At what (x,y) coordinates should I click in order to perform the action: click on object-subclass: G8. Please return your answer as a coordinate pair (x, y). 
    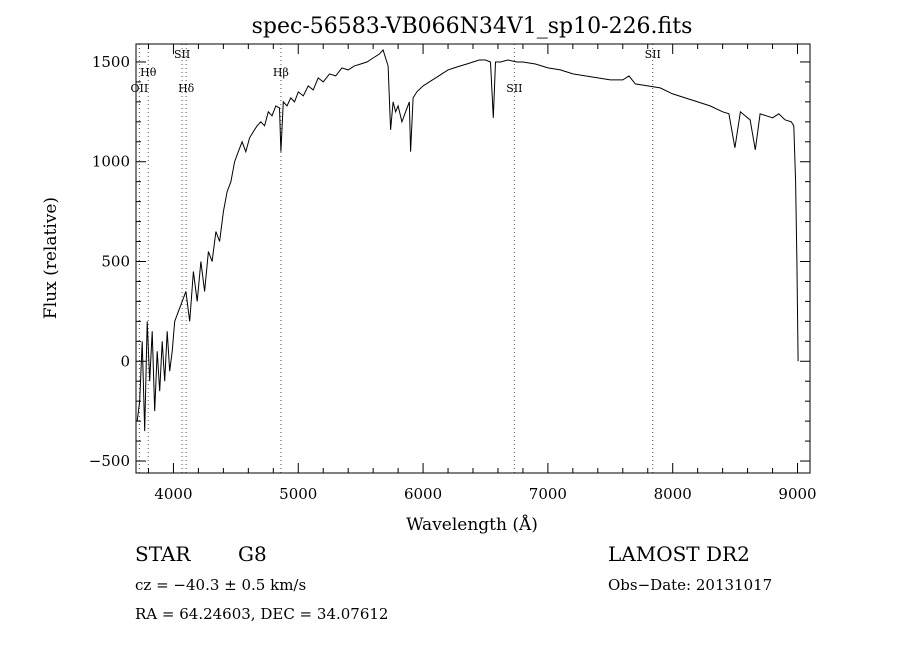
    Looking at the image, I should click on (252, 554).